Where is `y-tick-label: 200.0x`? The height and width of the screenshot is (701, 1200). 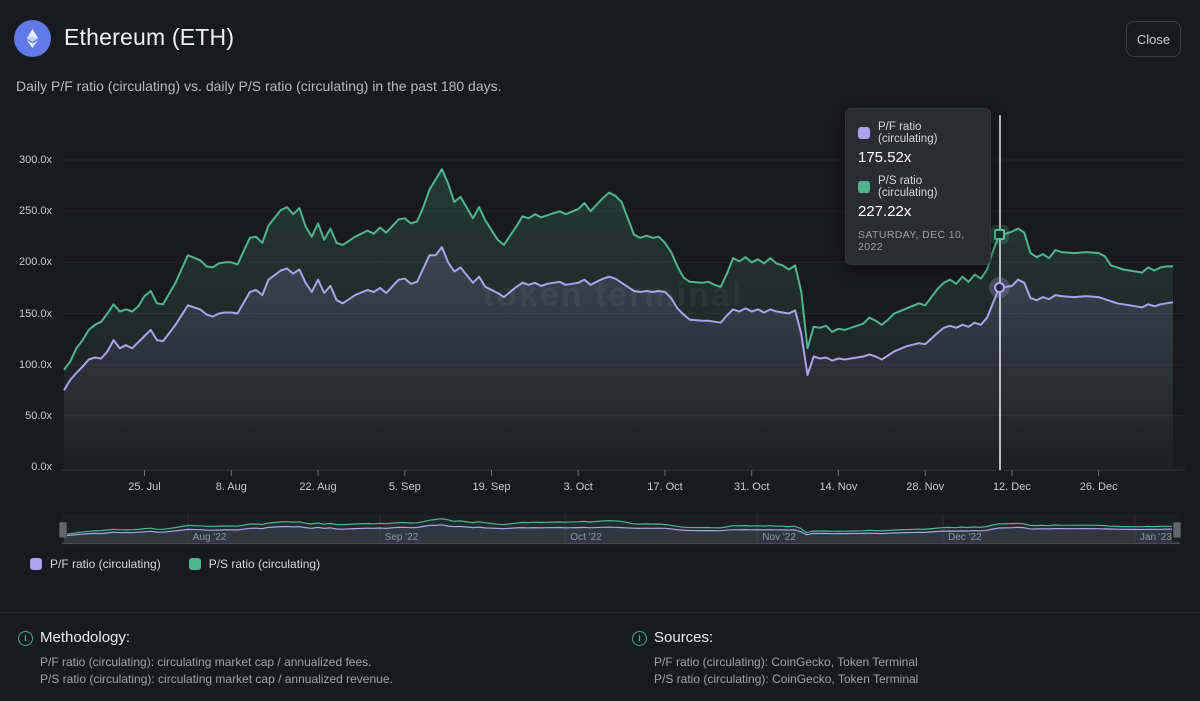
y-tick-label: 200.0x is located at coordinates (35, 262).